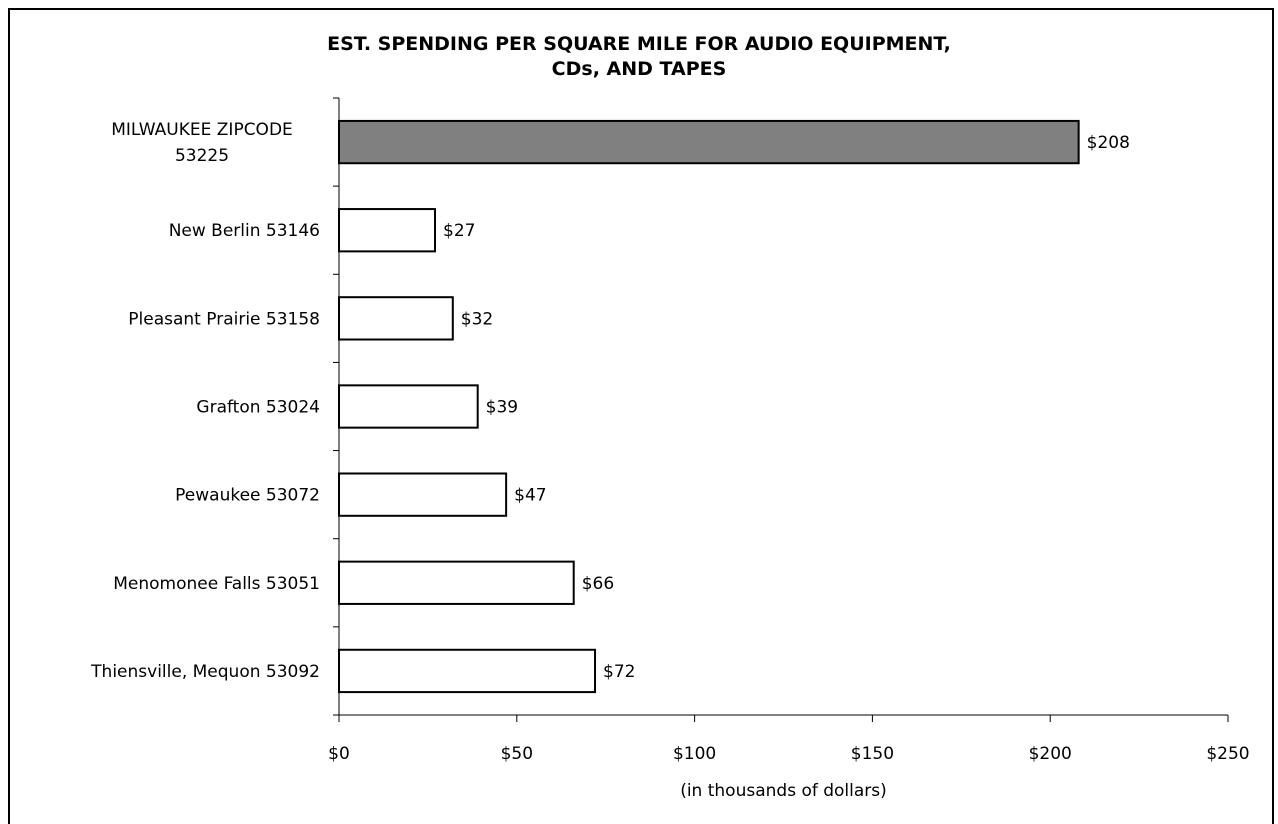  Describe the element at coordinates (258, 408) in the screenshot. I see `category-label: Grafton 53024` at that location.